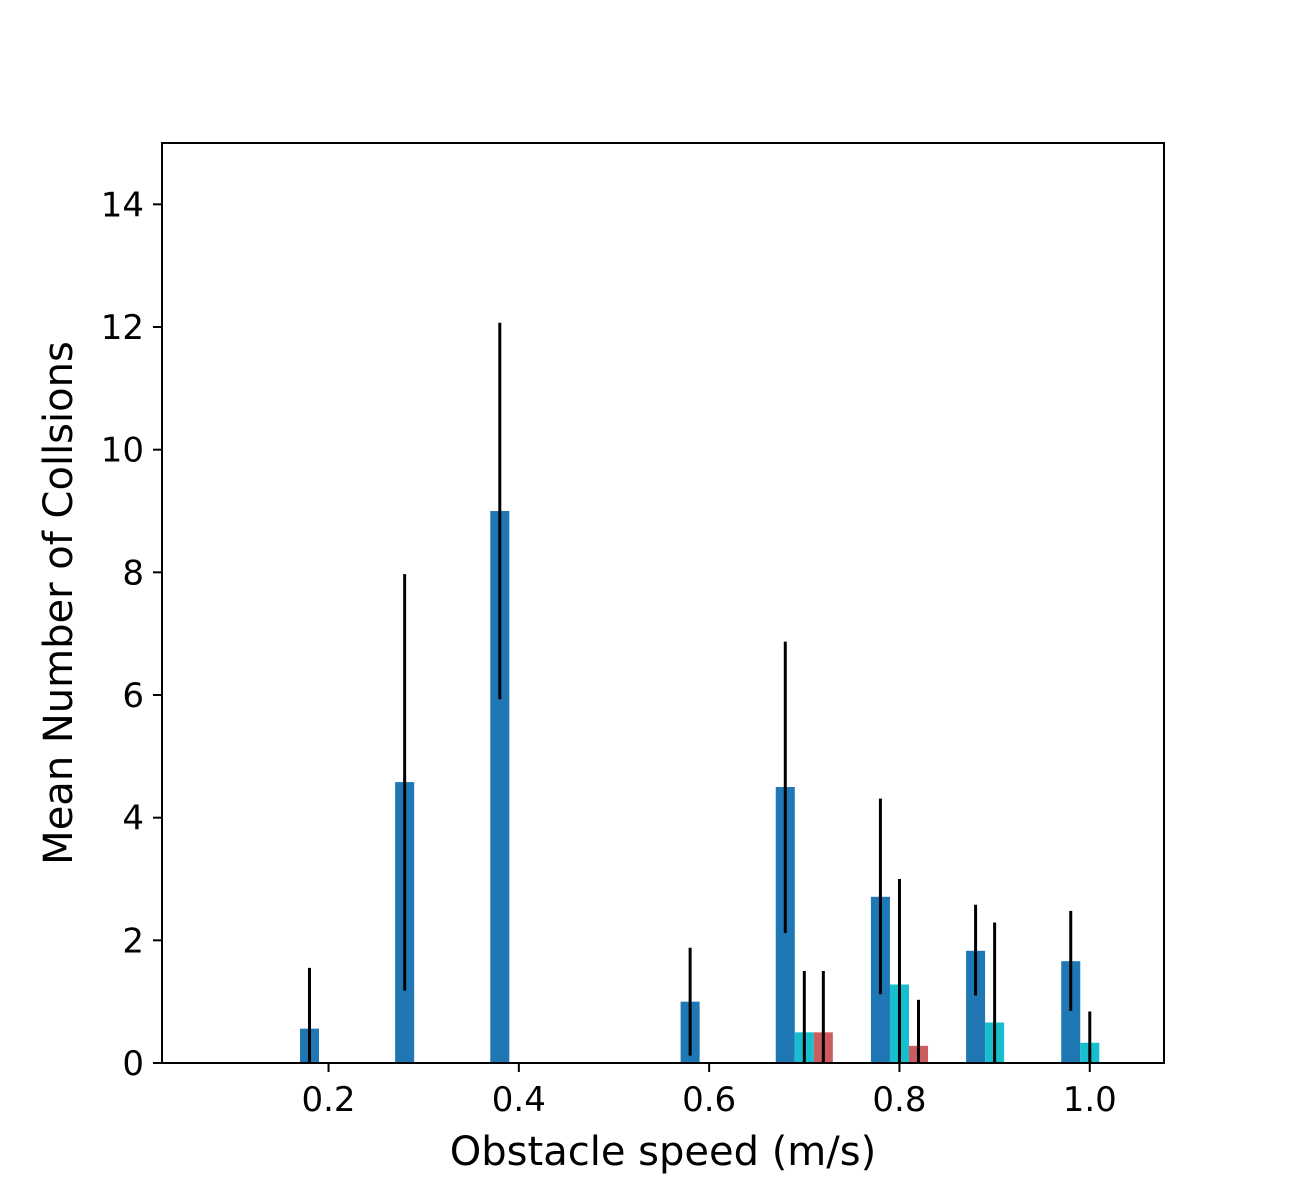  Describe the element at coordinates (122, 451) in the screenshot. I see `y-tick-label: 10` at that location.